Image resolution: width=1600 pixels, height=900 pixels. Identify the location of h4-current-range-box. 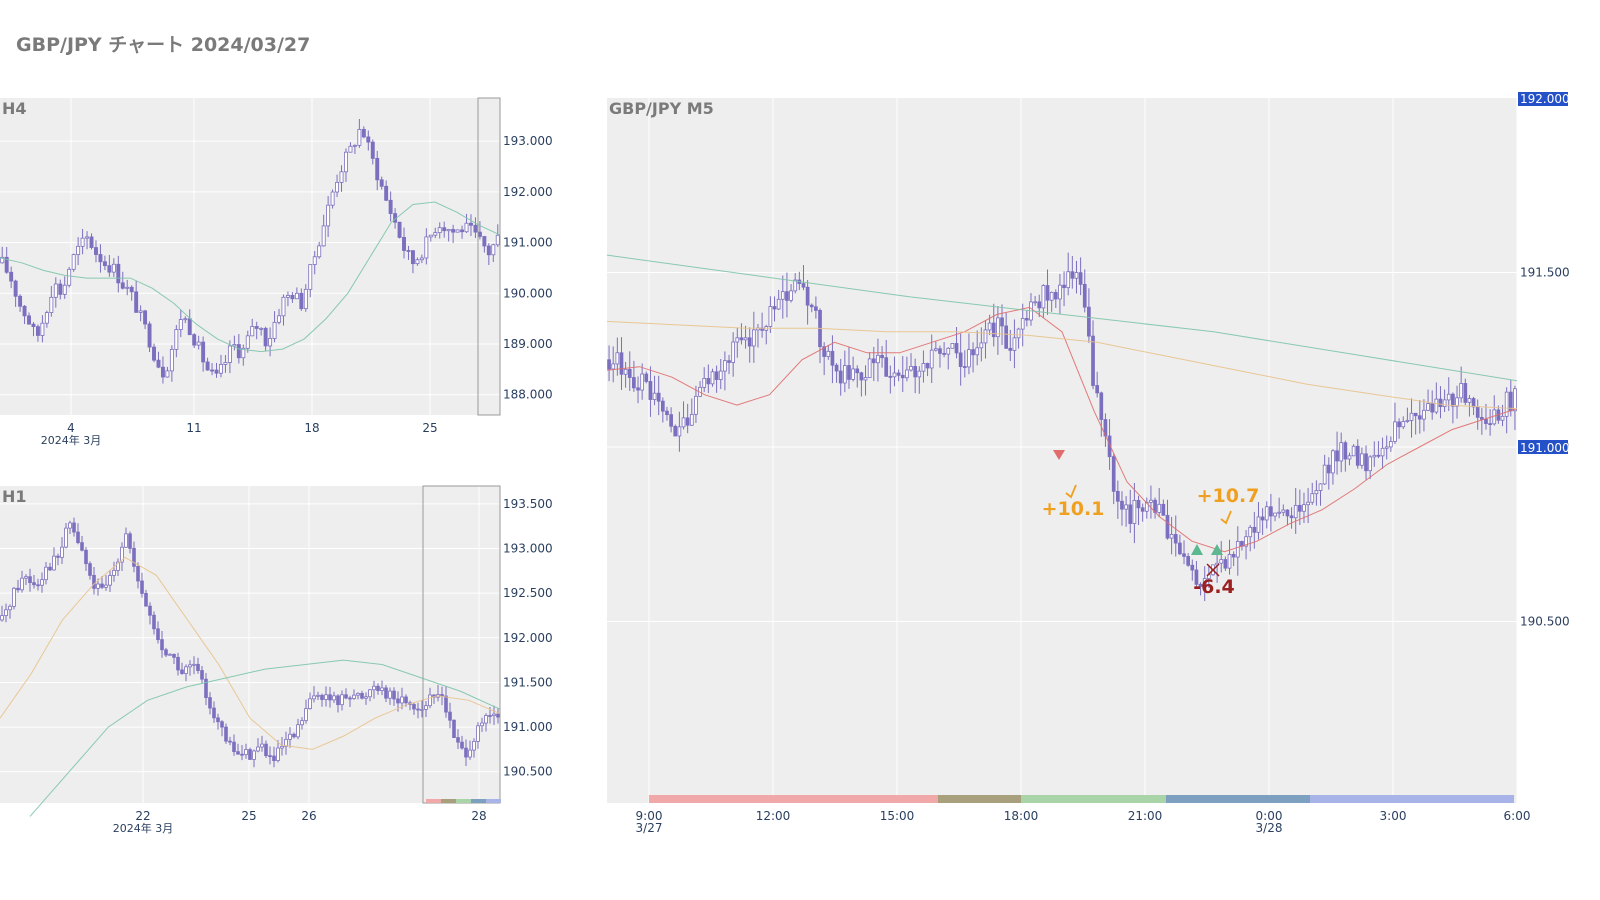
(489, 256).